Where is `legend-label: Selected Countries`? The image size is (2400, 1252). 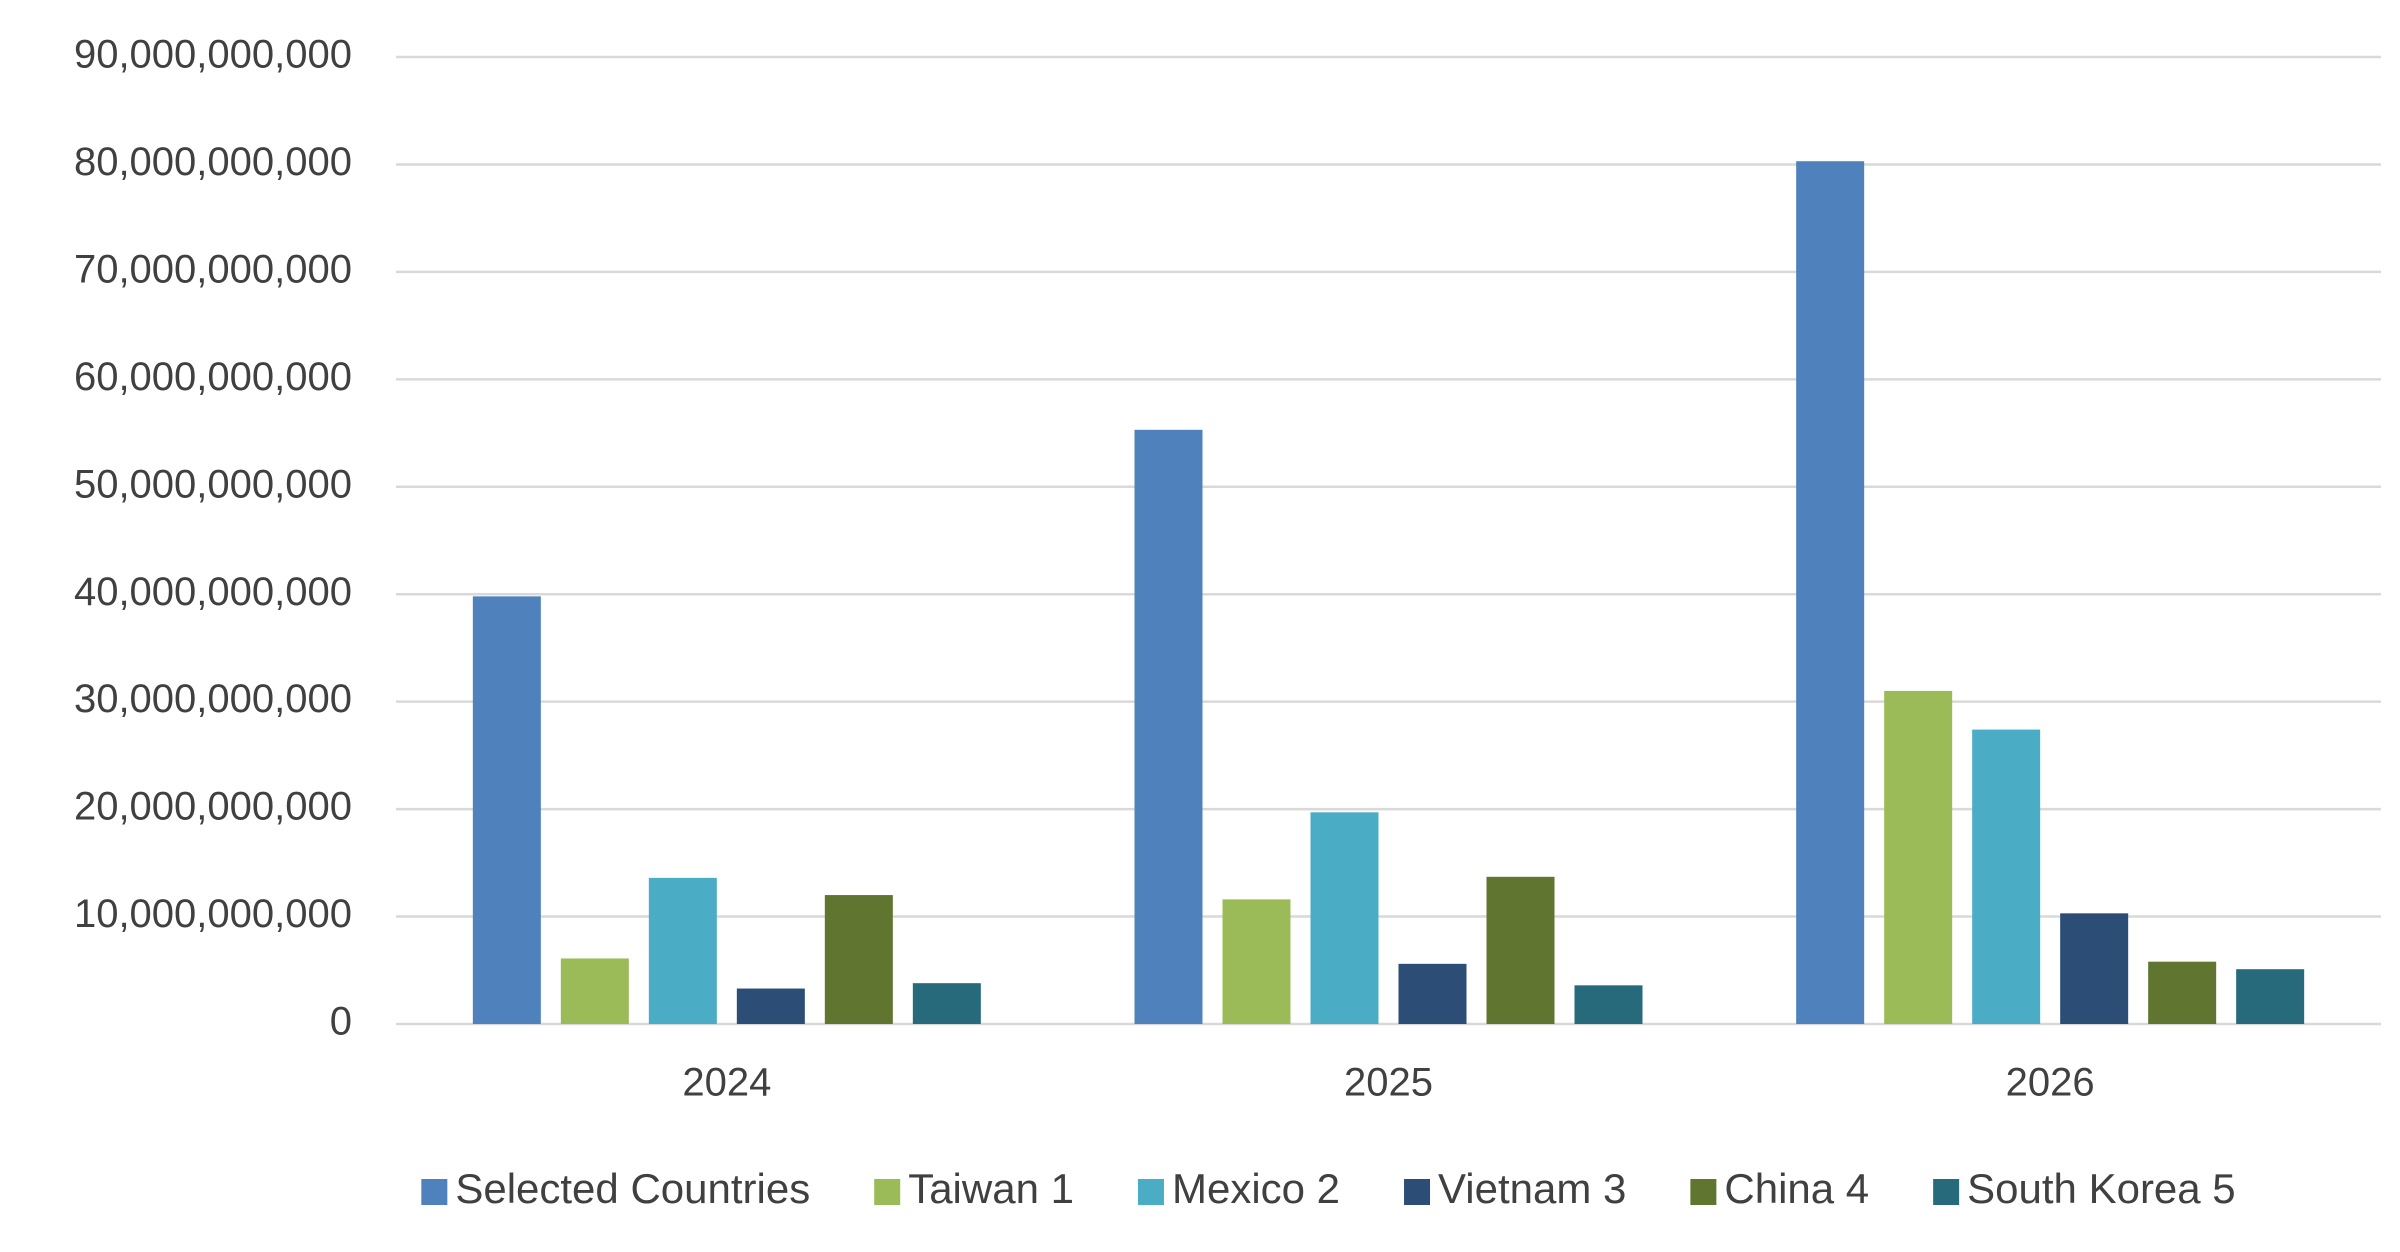
legend-label: Selected Countries is located at coordinates (632, 1188).